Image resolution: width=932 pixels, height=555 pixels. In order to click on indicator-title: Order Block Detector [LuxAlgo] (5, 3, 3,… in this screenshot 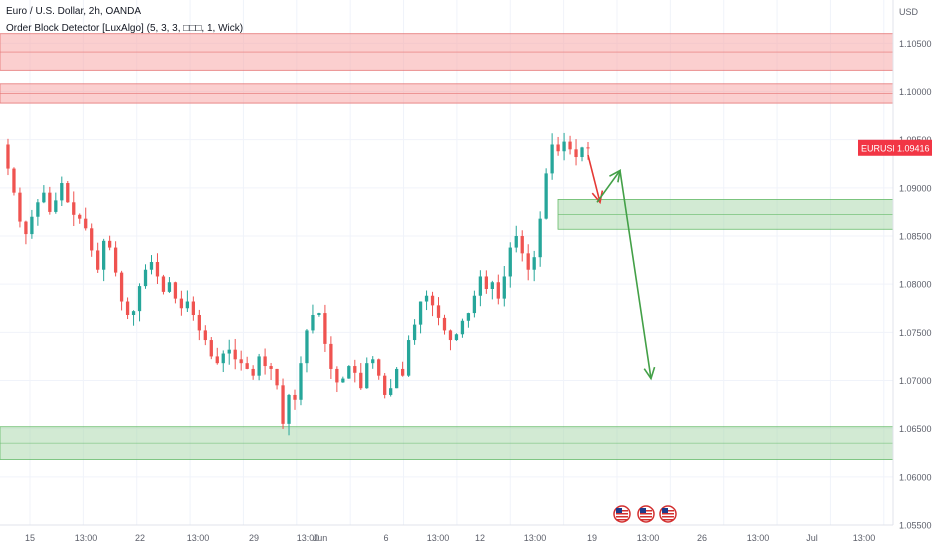, I will do `click(125, 28)`.